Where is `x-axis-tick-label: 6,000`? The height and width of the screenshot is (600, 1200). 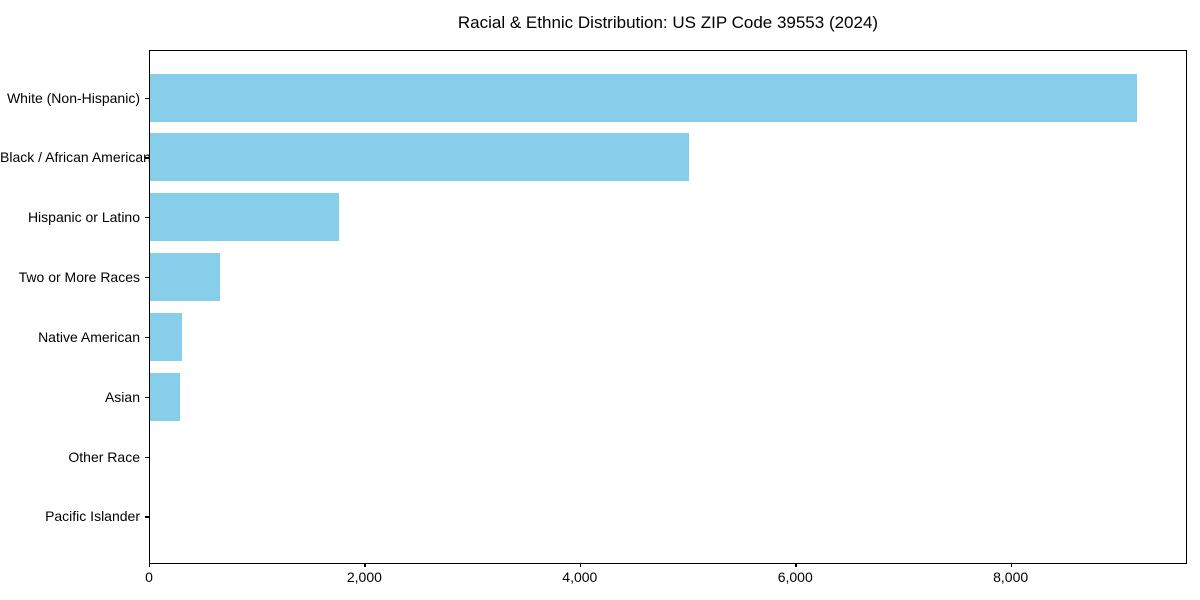 x-axis-tick-label: 6,000 is located at coordinates (795, 577).